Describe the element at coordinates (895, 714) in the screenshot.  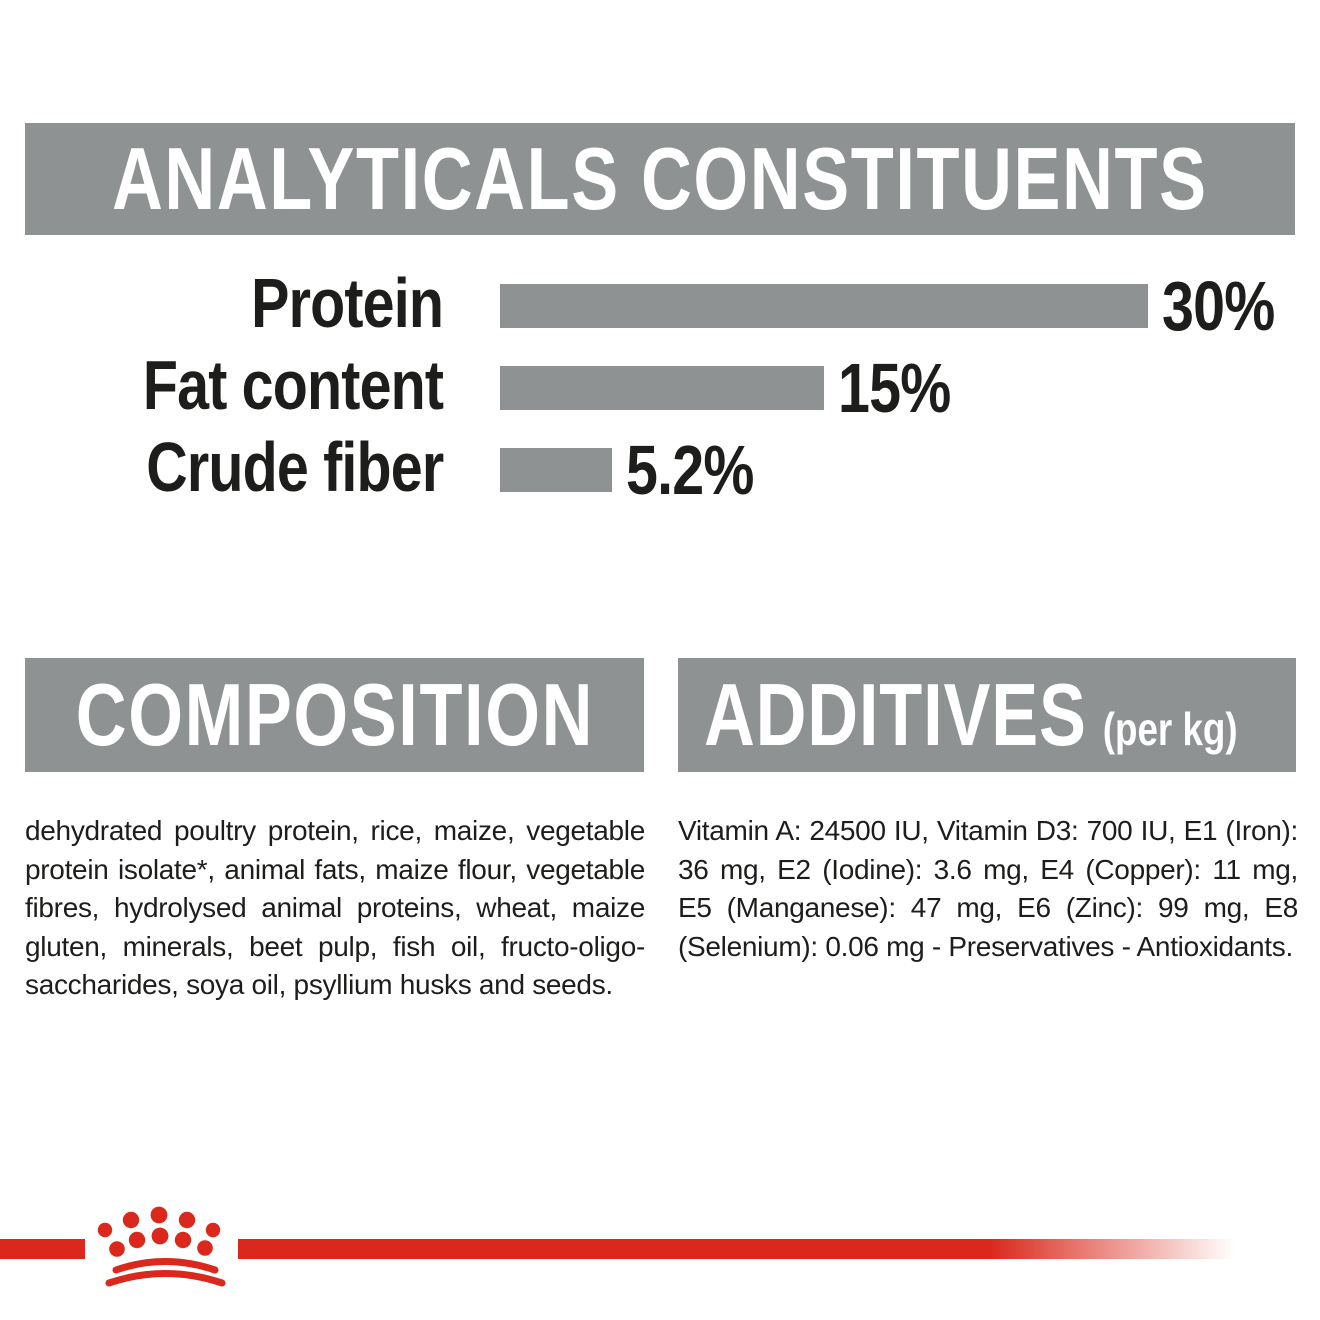
I see `additives-title: ADDITIVES` at that location.